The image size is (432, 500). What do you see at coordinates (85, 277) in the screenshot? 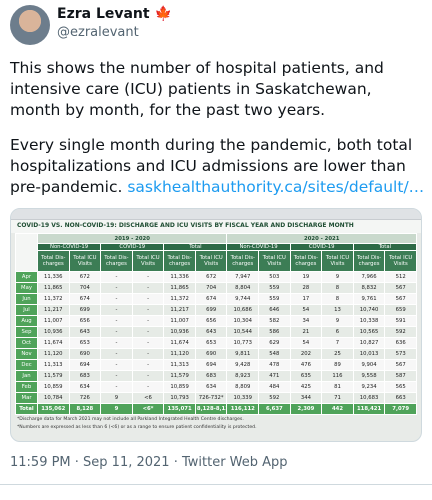
I see `table-cell: 672` at bounding box center [85, 277].